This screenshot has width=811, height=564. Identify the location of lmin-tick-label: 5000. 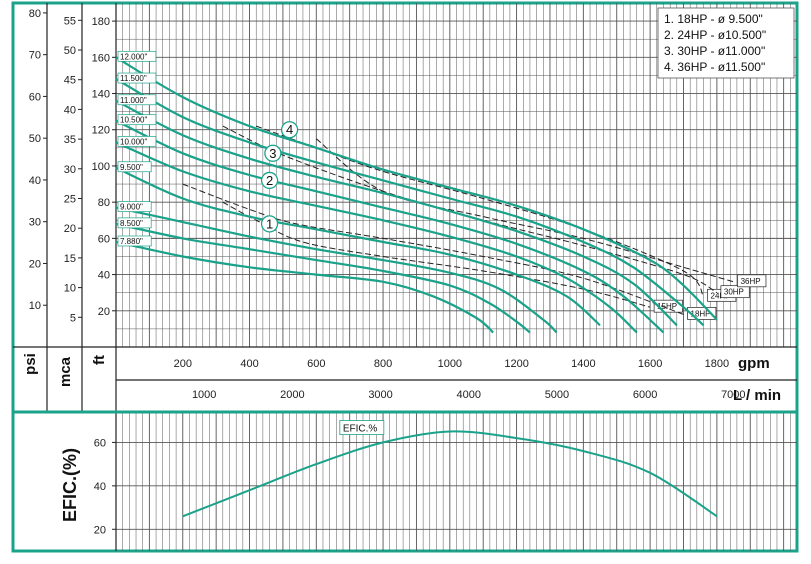
(557, 395).